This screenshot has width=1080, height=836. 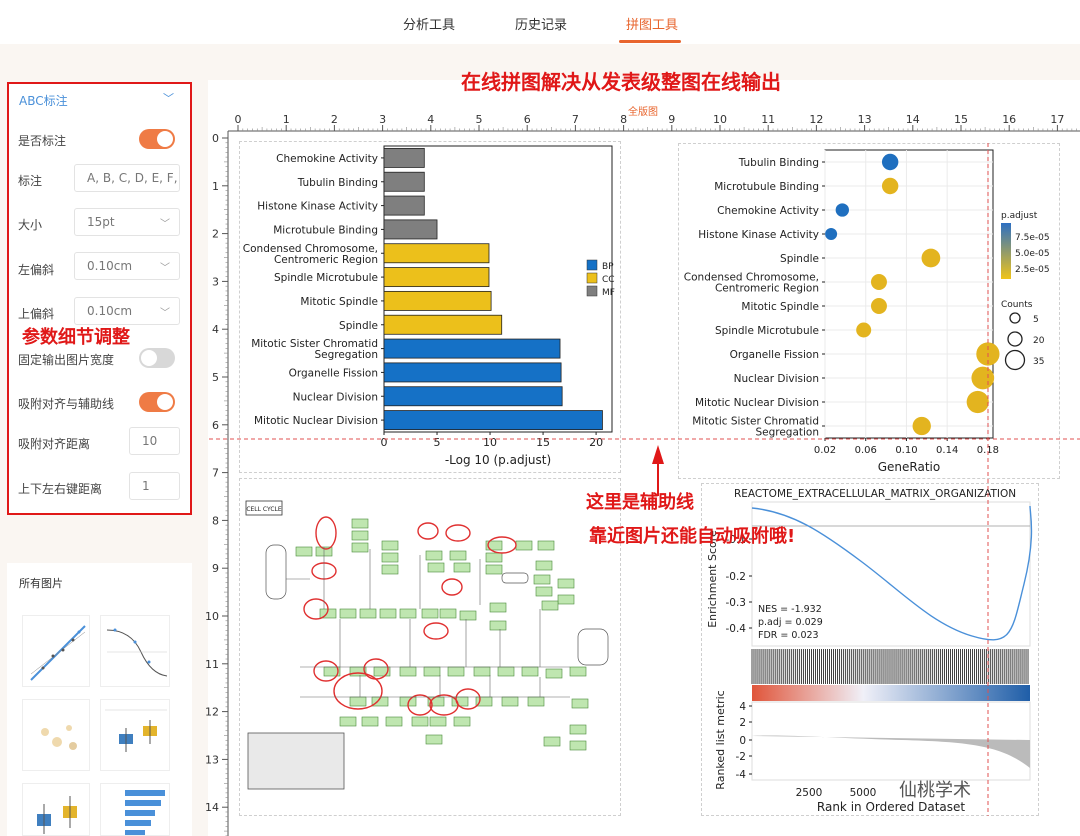 What do you see at coordinates (741, 775) in the screenshot?
I see `y-tick-label: -4` at bounding box center [741, 775].